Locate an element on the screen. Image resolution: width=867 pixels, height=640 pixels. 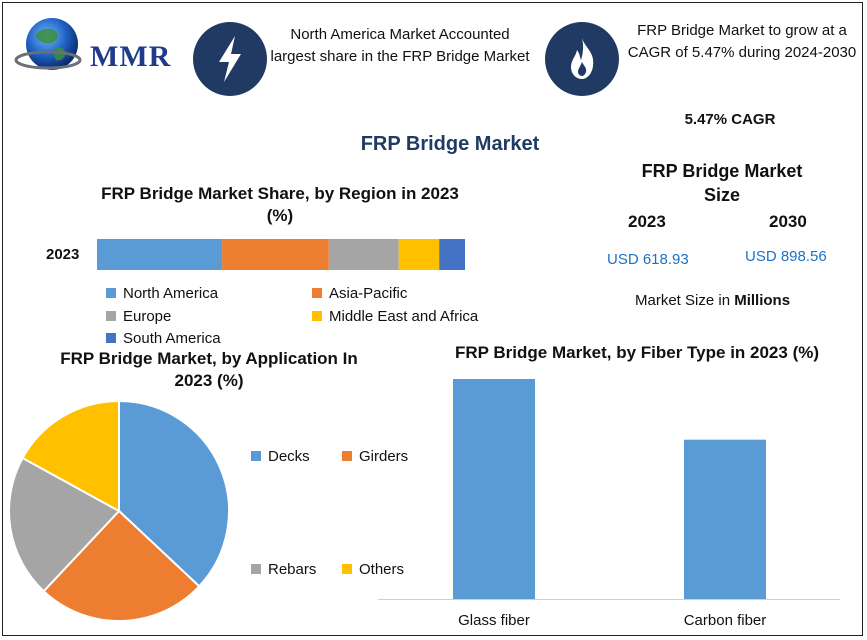
size-year-2023: 2023 is located at coordinates (647, 221).